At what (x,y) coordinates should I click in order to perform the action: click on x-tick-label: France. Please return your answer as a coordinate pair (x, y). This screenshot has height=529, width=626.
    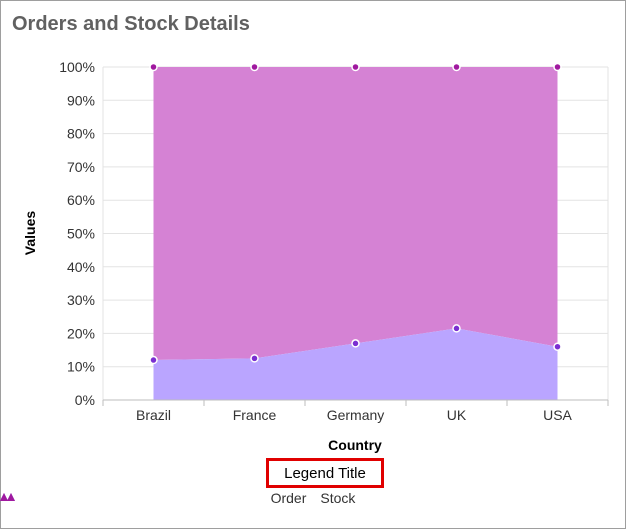
    Looking at the image, I should click on (255, 415).